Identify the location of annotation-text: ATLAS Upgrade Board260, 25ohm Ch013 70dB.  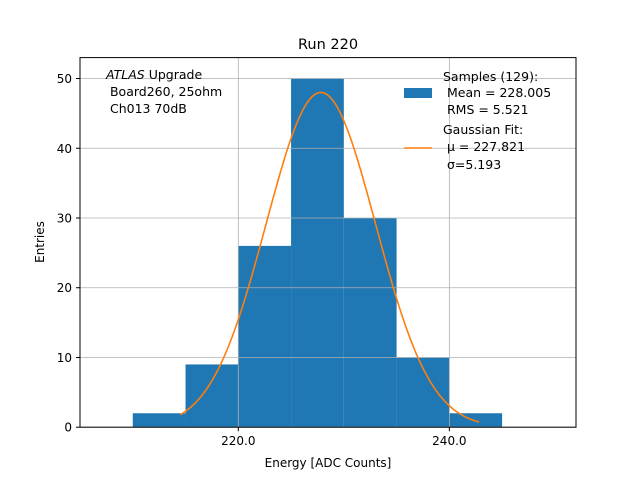
(163, 91).